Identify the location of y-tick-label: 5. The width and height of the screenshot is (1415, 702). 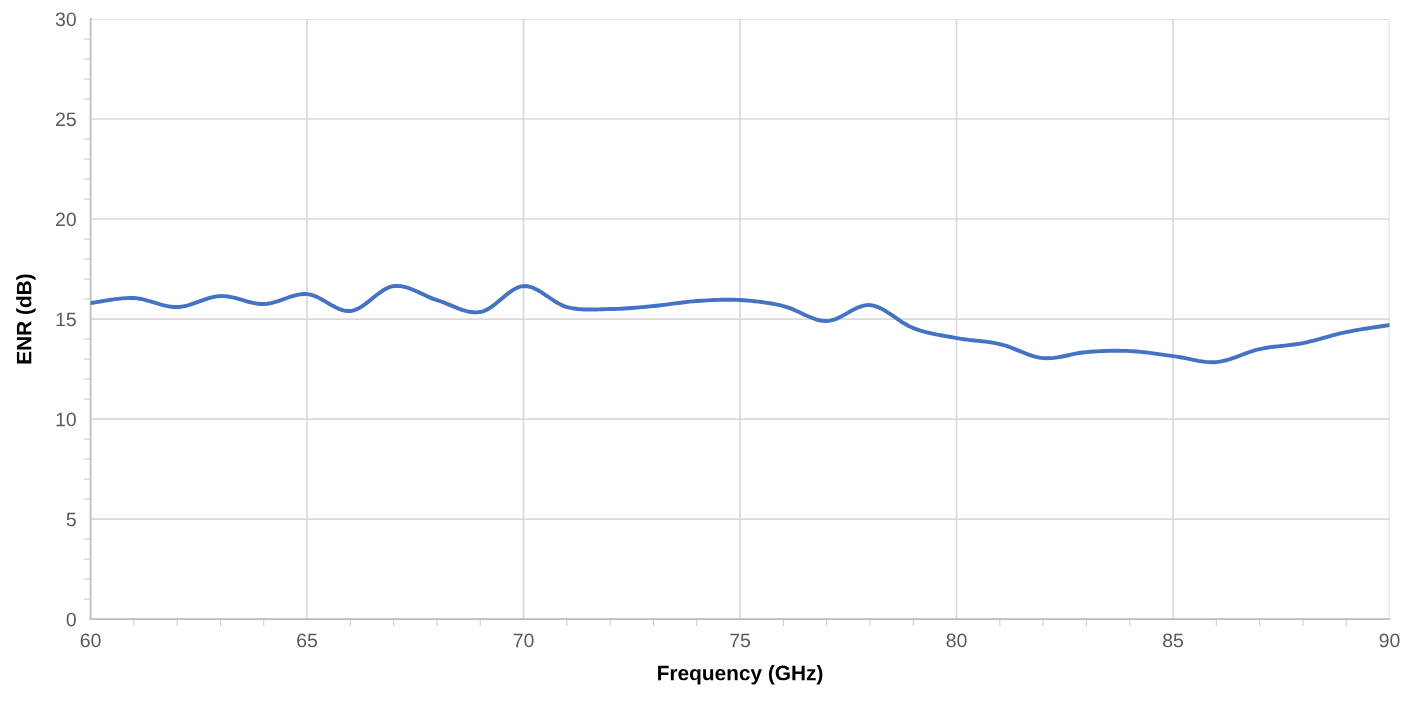
(71, 519).